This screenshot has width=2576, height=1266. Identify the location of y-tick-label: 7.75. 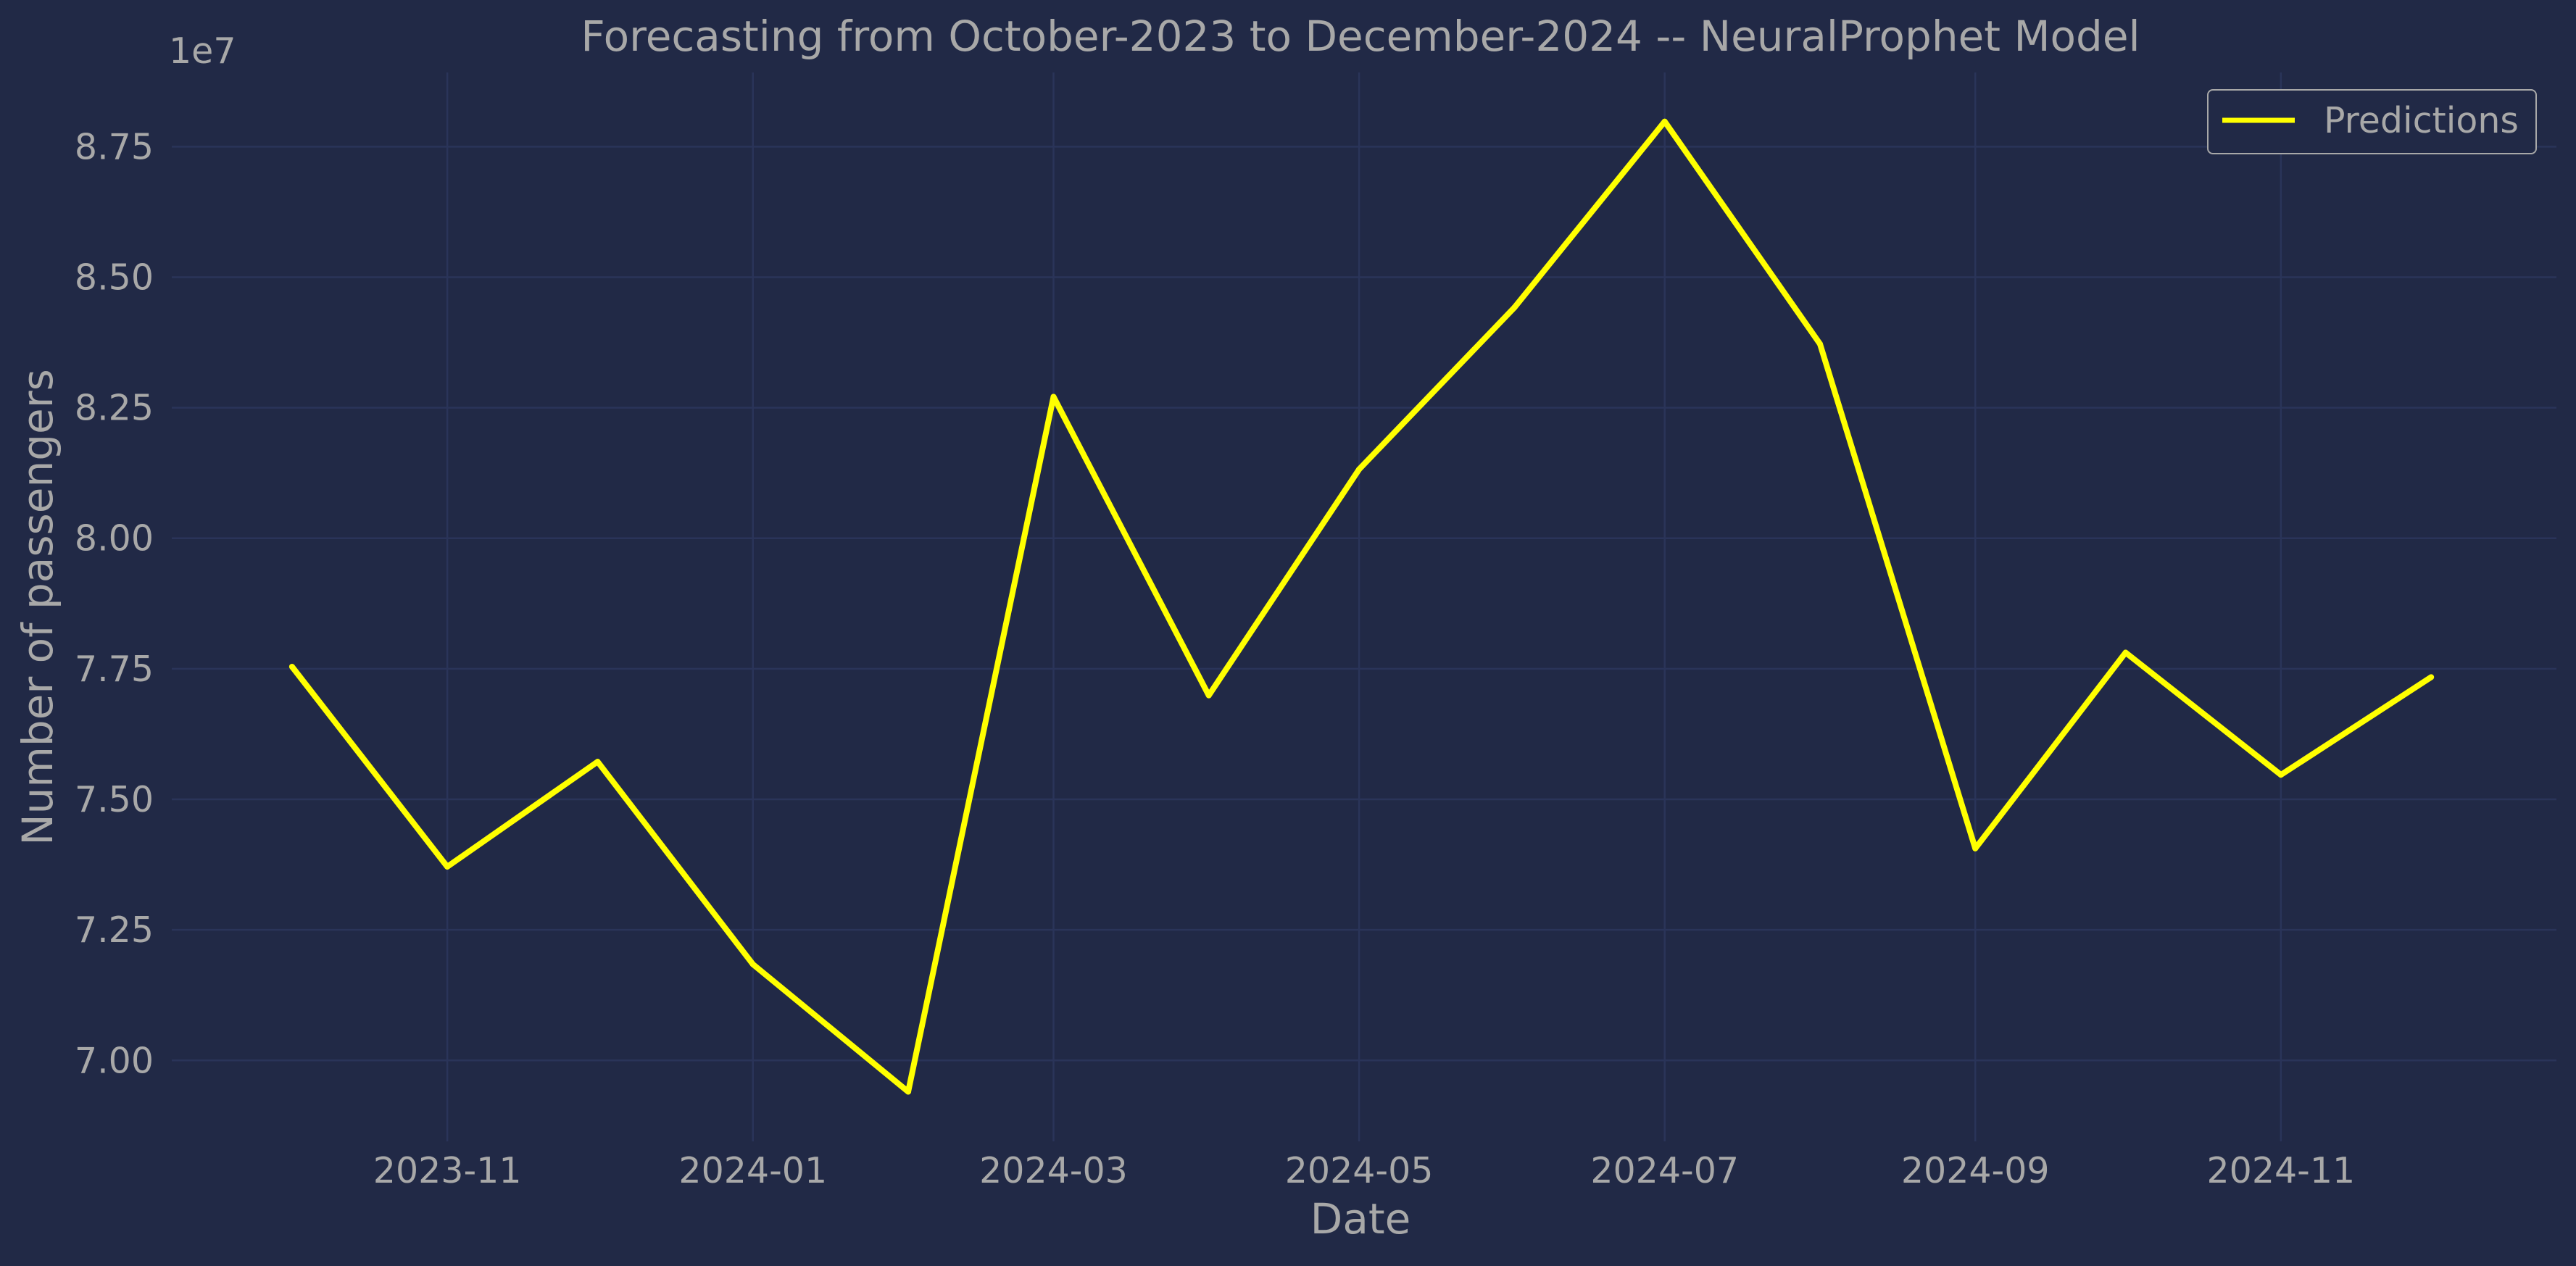
(114, 669).